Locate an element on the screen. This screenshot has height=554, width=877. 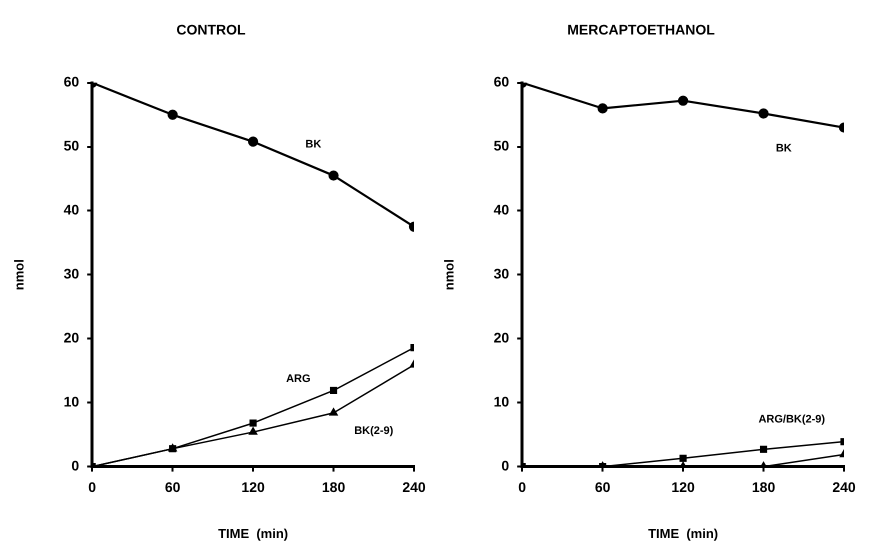
series-label: ARG/BK(2-9) is located at coordinates (792, 420).